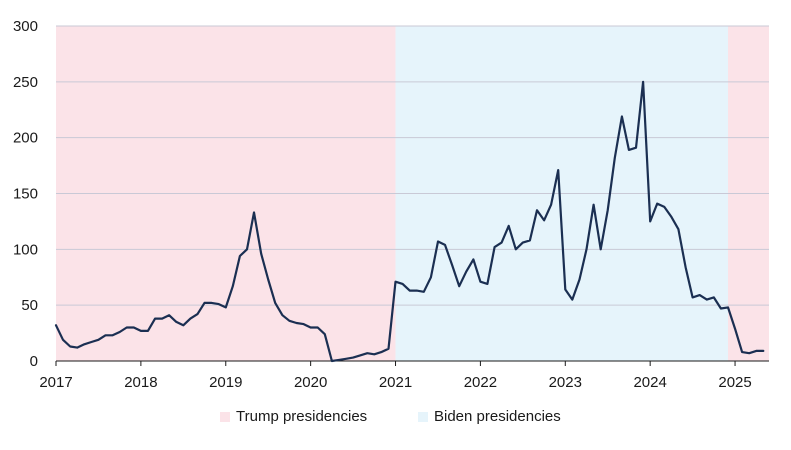 This screenshot has width=791, height=450. I want to click on x-tick-label: 2020, so click(310, 382).